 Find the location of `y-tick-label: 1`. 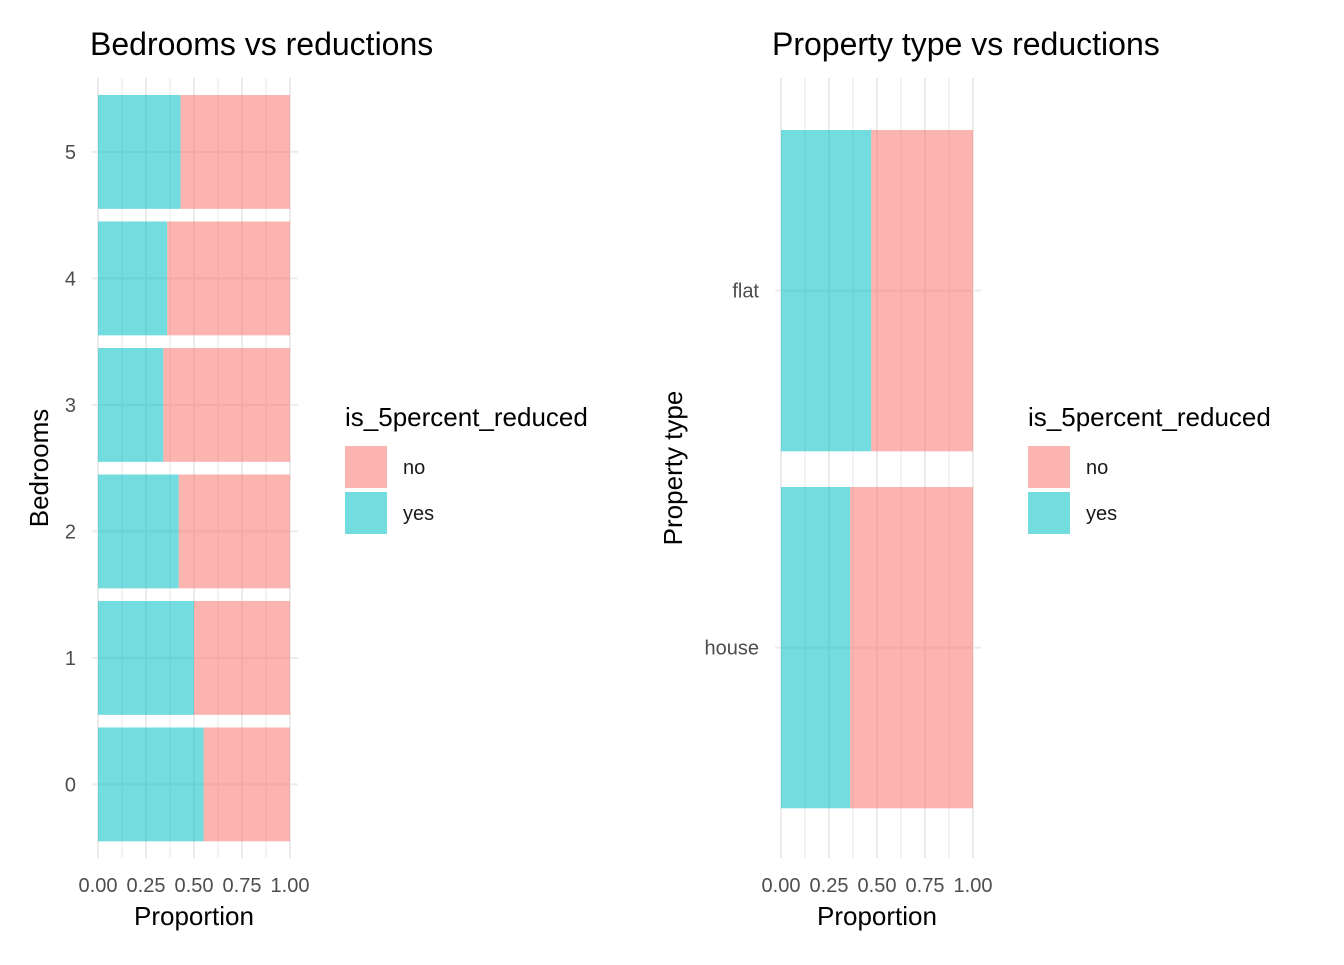

y-tick-label: 1 is located at coordinates (70, 659).